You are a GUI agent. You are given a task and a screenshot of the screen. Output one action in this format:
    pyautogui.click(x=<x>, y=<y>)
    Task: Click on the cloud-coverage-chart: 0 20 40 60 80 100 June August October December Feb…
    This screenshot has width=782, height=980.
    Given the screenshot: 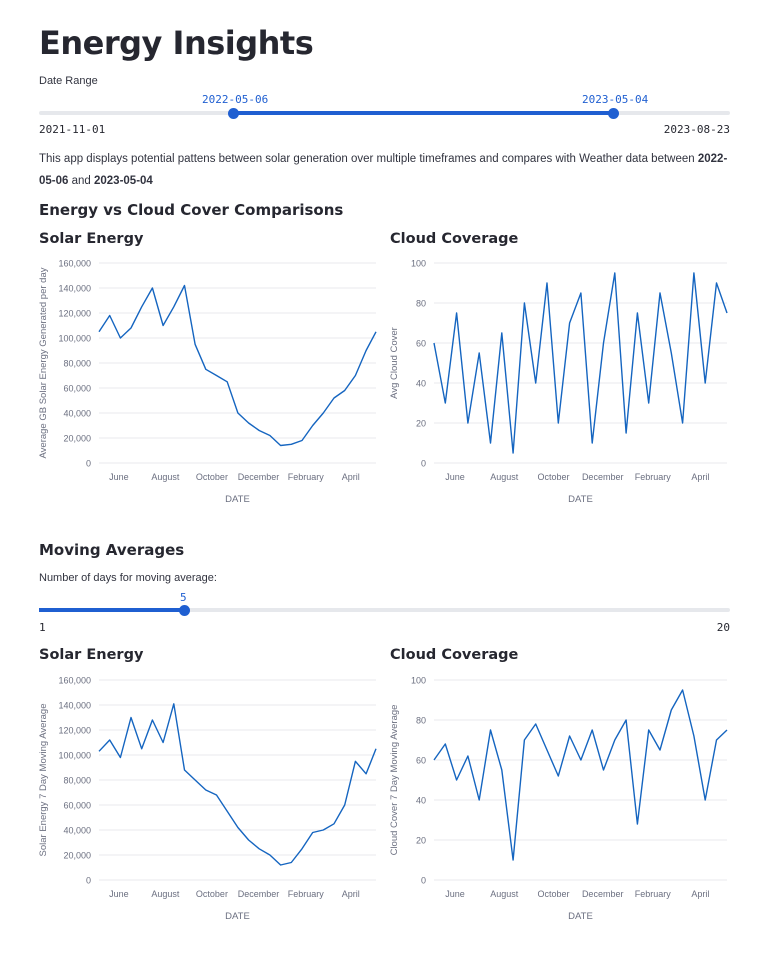 What is the action you would take?
    pyautogui.click(x=558, y=382)
    